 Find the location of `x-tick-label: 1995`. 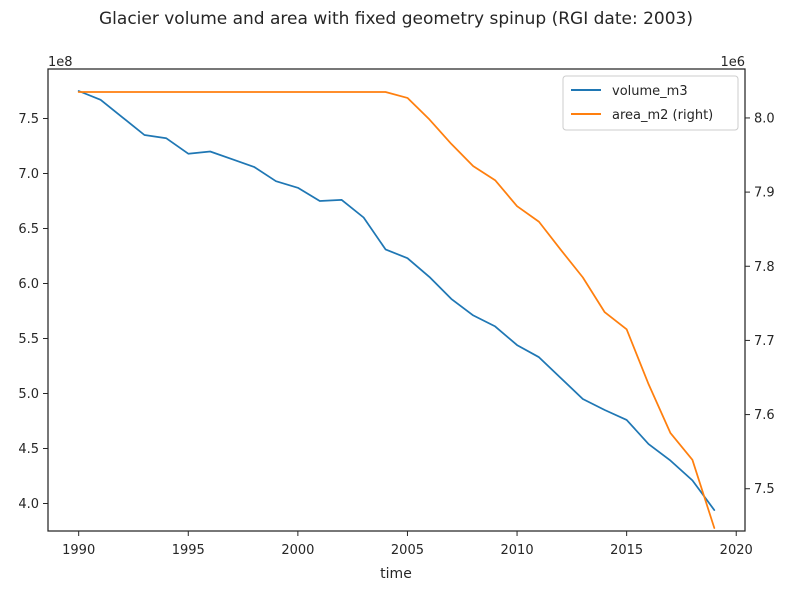

x-tick-label: 1995 is located at coordinates (188, 550).